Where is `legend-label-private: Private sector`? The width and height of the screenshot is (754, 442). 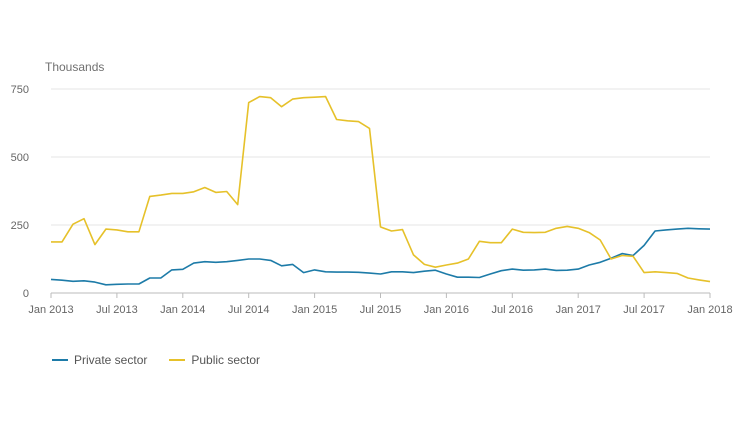
legend-label-private: Private sector is located at coordinates (111, 360).